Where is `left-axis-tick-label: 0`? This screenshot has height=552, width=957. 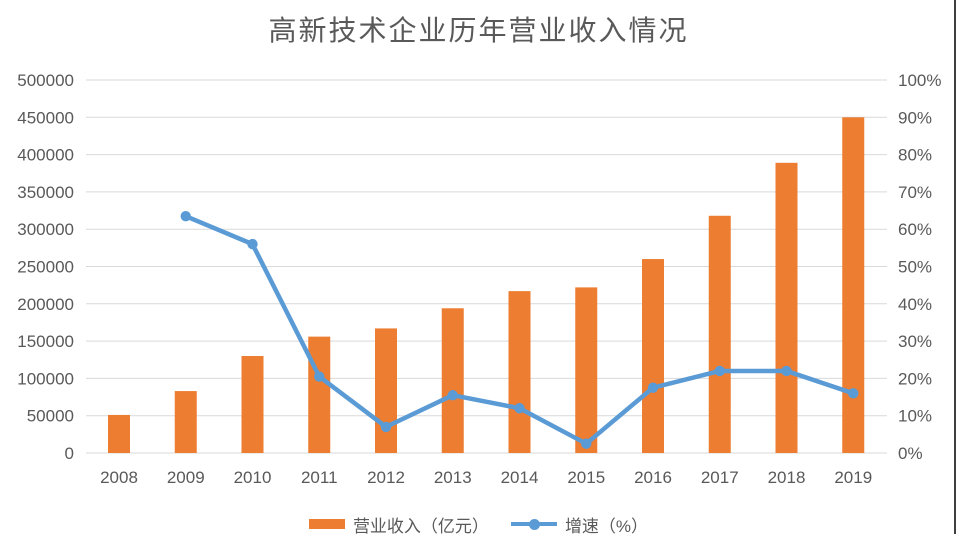
left-axis-tick-label: 0 is located at coordinates (69, 453).